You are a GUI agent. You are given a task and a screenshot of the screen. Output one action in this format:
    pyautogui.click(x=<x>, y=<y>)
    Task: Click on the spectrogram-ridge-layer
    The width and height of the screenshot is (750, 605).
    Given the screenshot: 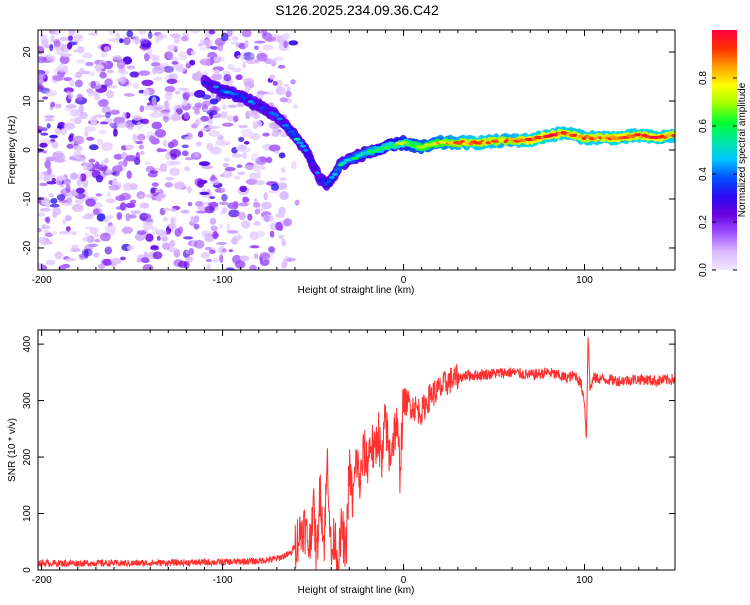 What is the action you would take?
    pyautogui.click(x=437, y=132)
    